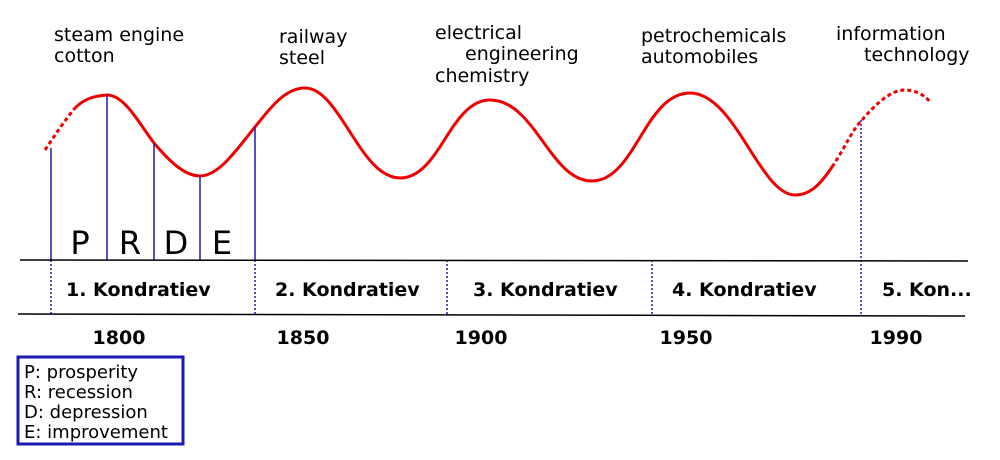  What do you see at coordinates (896, 338) in the screenshot?
I see `year-label: 1990` at bounding box center [896, 338].